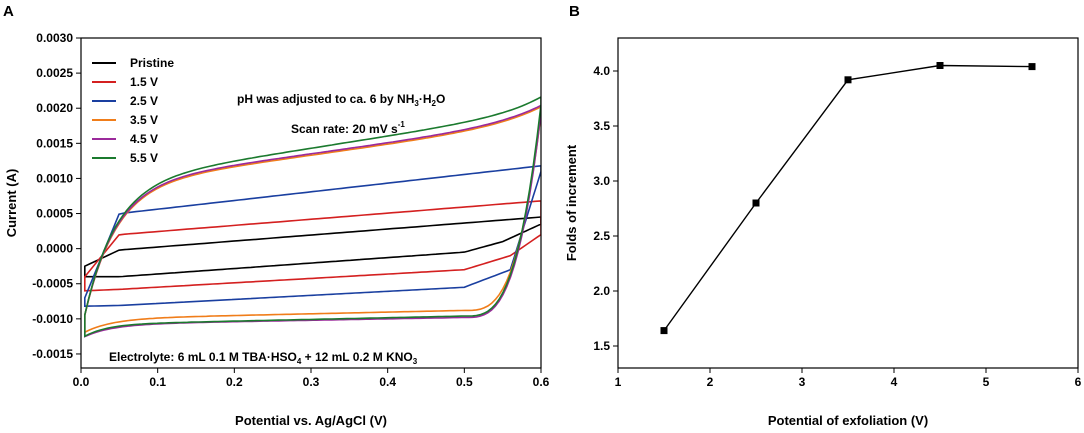 The width and height of the screenshot is (1084, 433). What do you see at coordinates (601, 236) in the screenshot?
I see `panel-b-y-tick-label: 2.5` at bounding box center [601, 236].